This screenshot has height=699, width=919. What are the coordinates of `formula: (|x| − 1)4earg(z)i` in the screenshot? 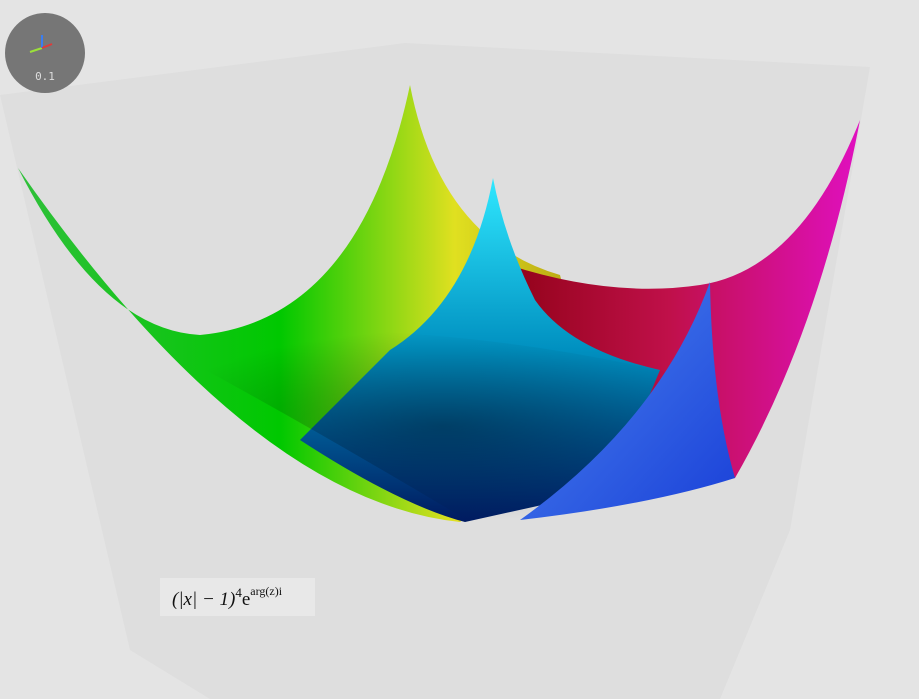 It's located at (227, 597).